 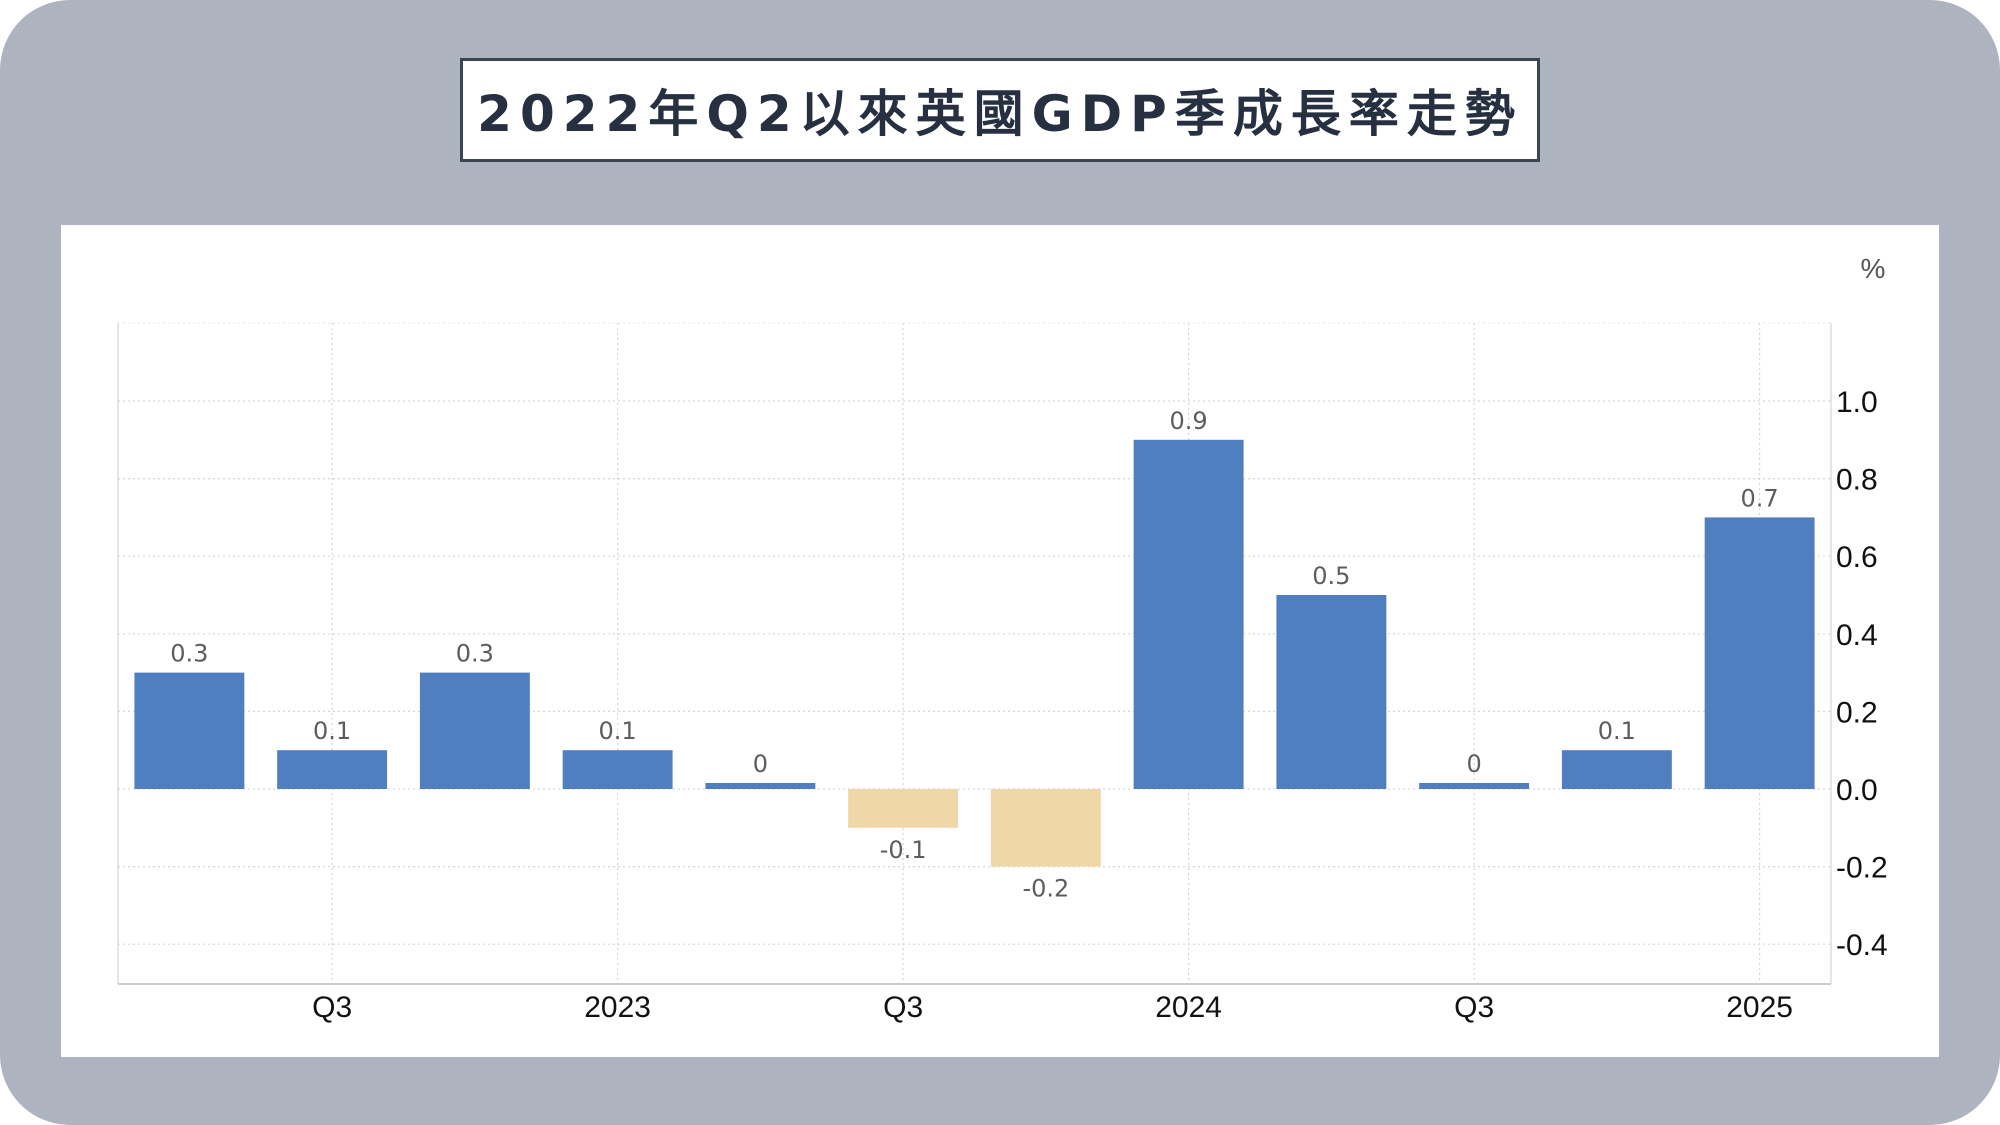 I want to click on data-label: 0.7, so click(x=1760, y=498).